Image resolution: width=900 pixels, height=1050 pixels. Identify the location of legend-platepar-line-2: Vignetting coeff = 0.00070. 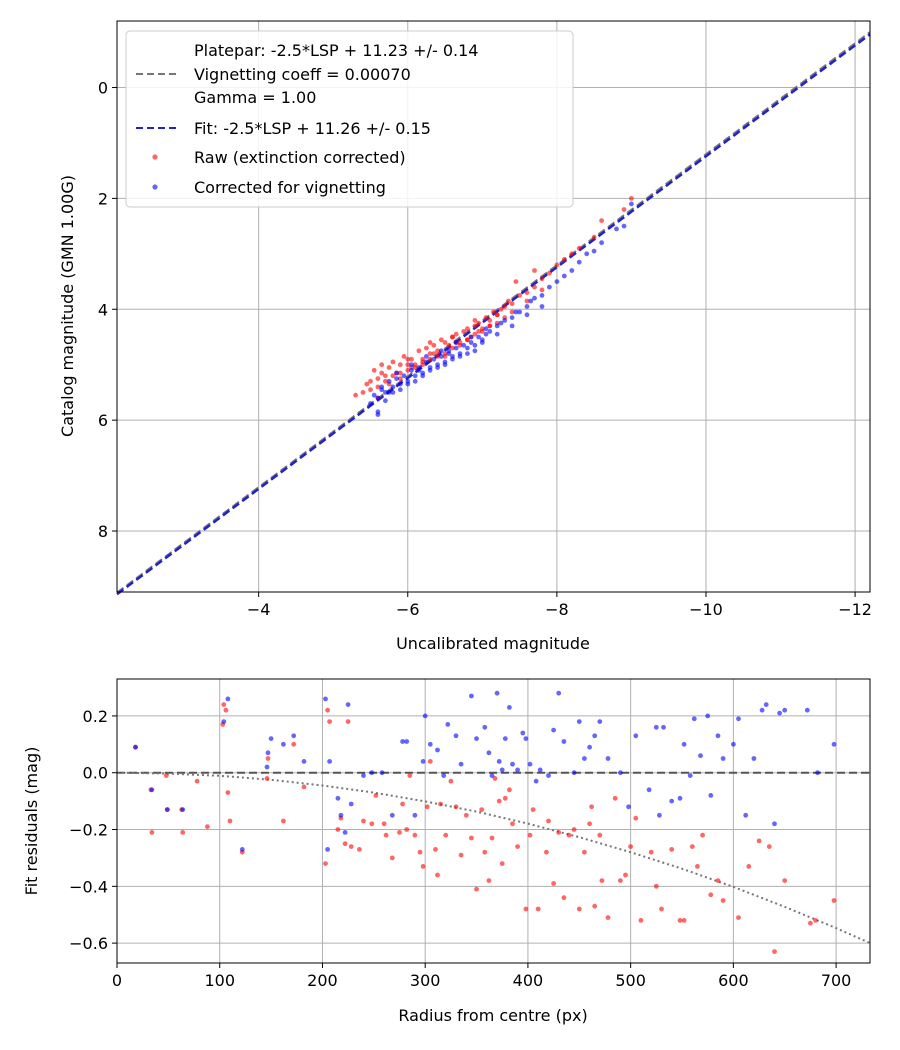
(302, 74).